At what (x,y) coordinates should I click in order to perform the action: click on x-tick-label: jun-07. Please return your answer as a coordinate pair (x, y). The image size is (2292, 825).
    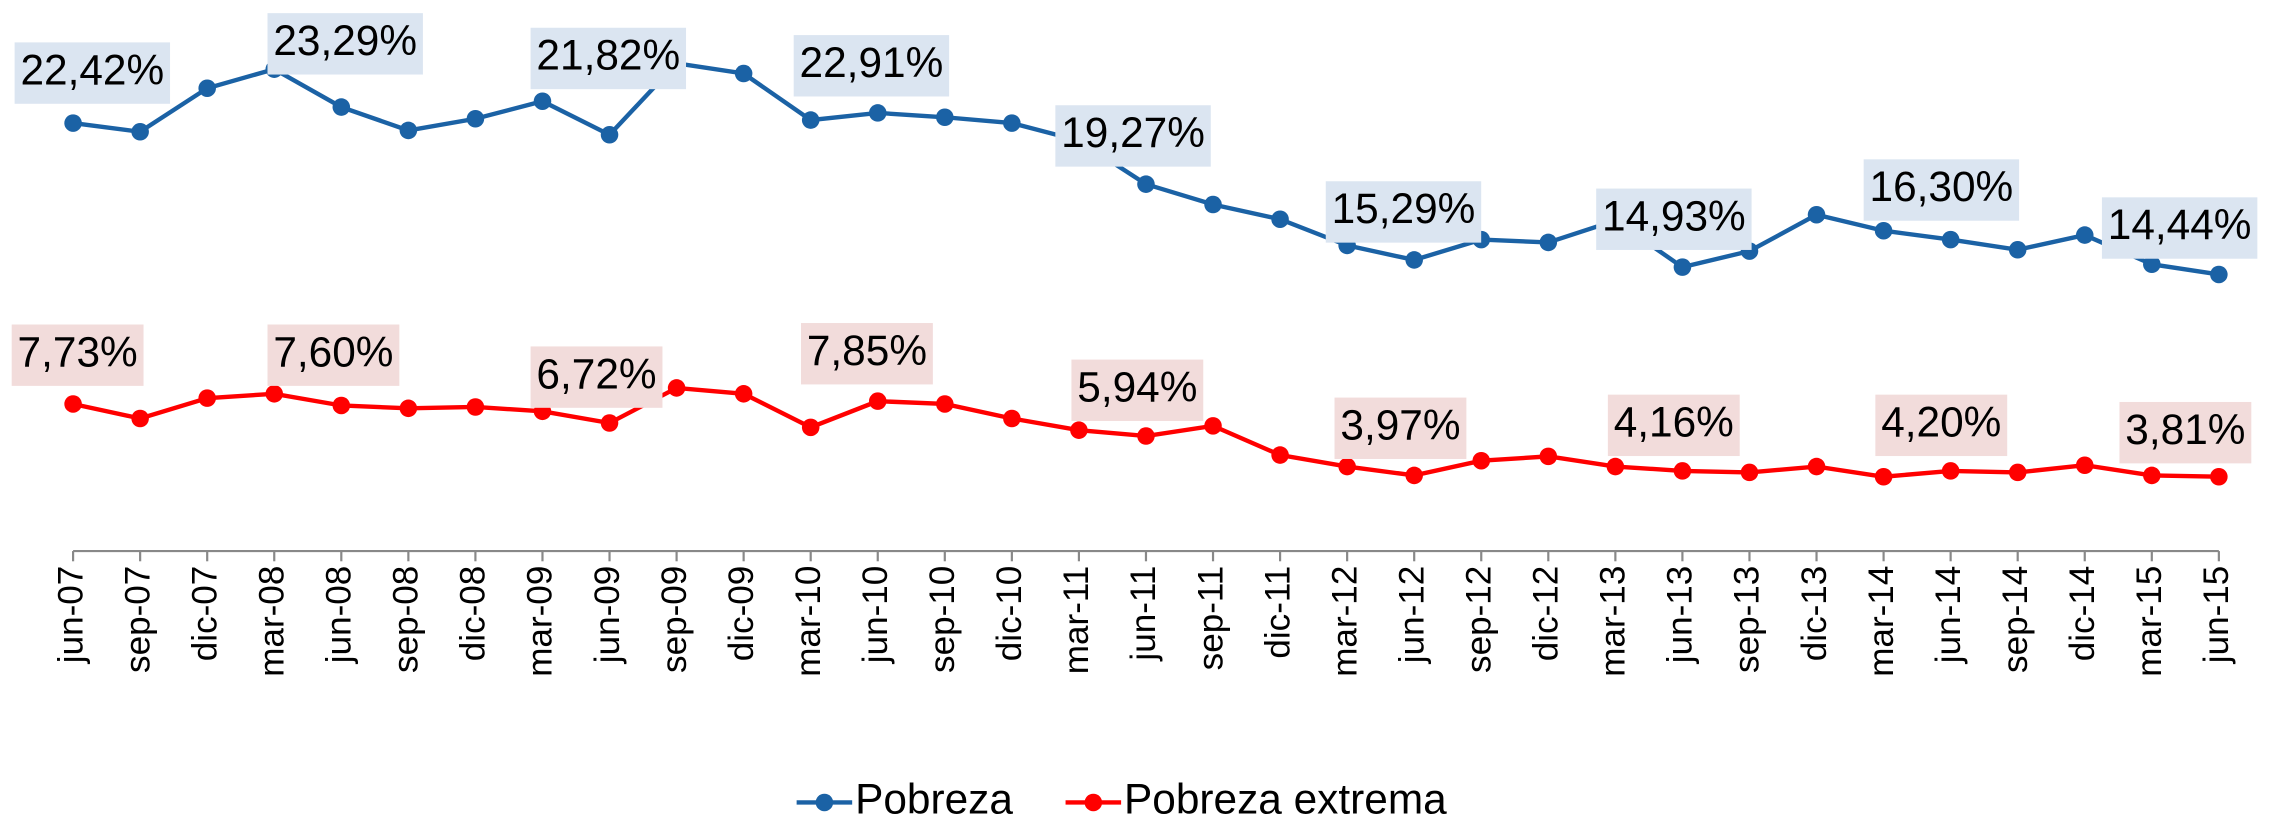
    Looking at the image, I should click on (70, 615).